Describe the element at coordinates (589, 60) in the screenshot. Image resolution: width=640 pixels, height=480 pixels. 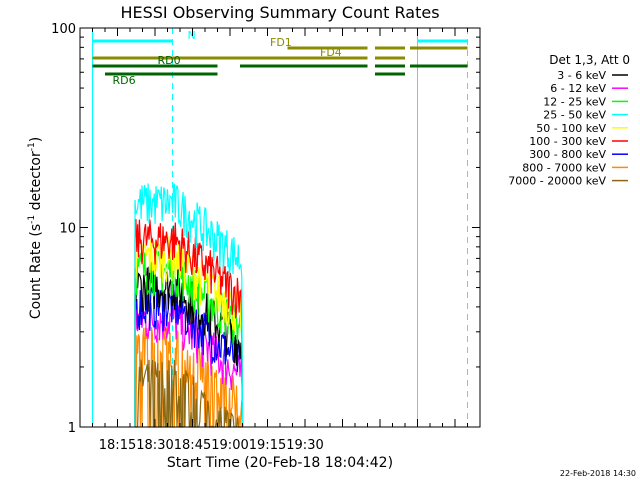
I see `legend-header: Det 1,3, Att 0` at that location.